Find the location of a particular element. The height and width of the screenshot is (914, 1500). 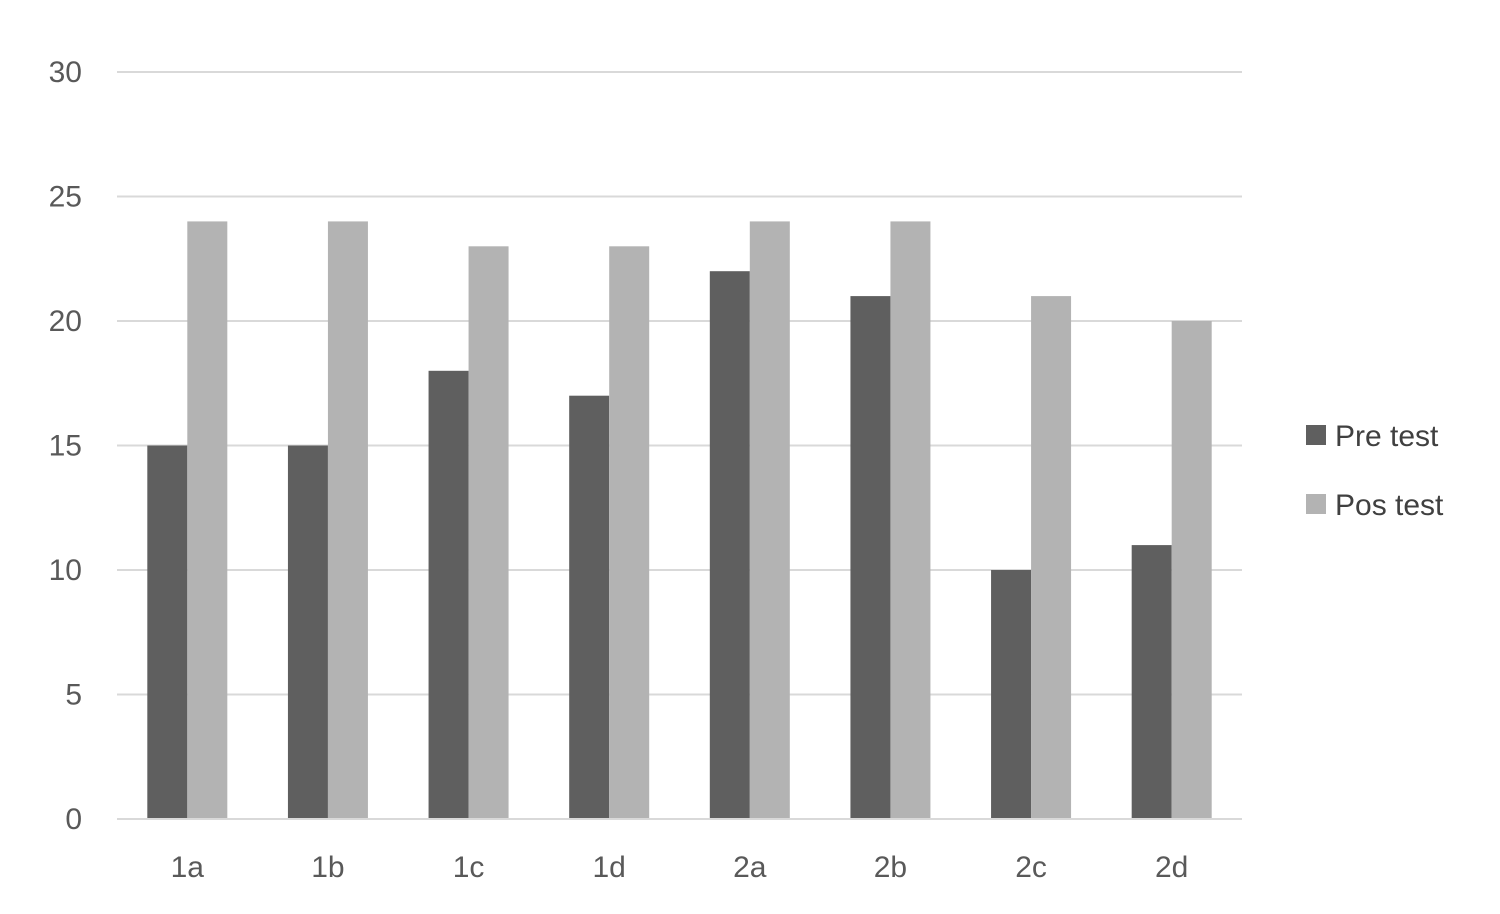

bar-pos-test-2d is located at coordinates (1191, 570).